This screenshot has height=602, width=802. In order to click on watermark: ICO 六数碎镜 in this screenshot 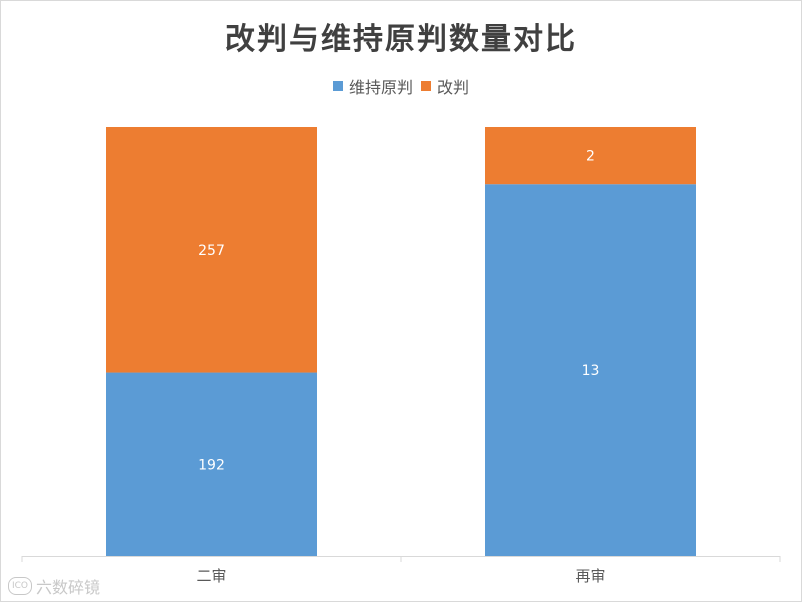, I will do `click(54, 586)`.